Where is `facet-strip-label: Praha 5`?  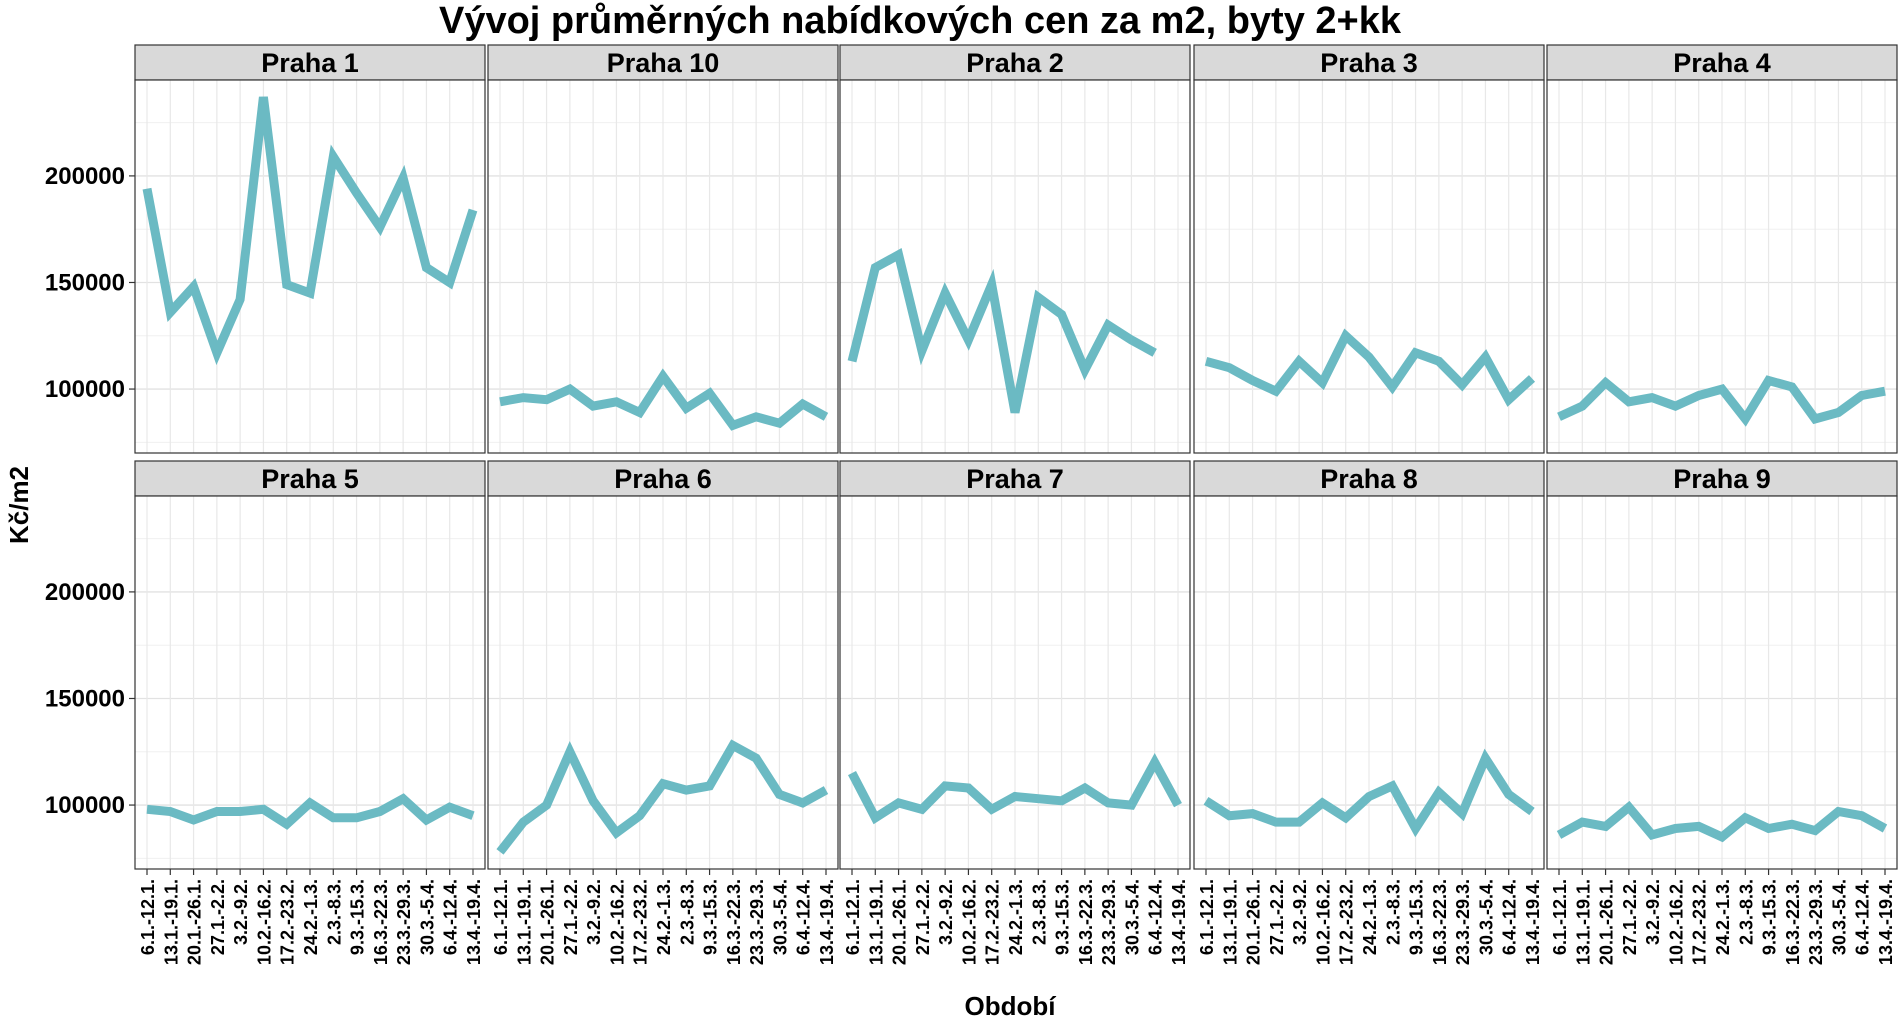
facet-strip-label: Praha 5 is located at coordinates (310, 479).